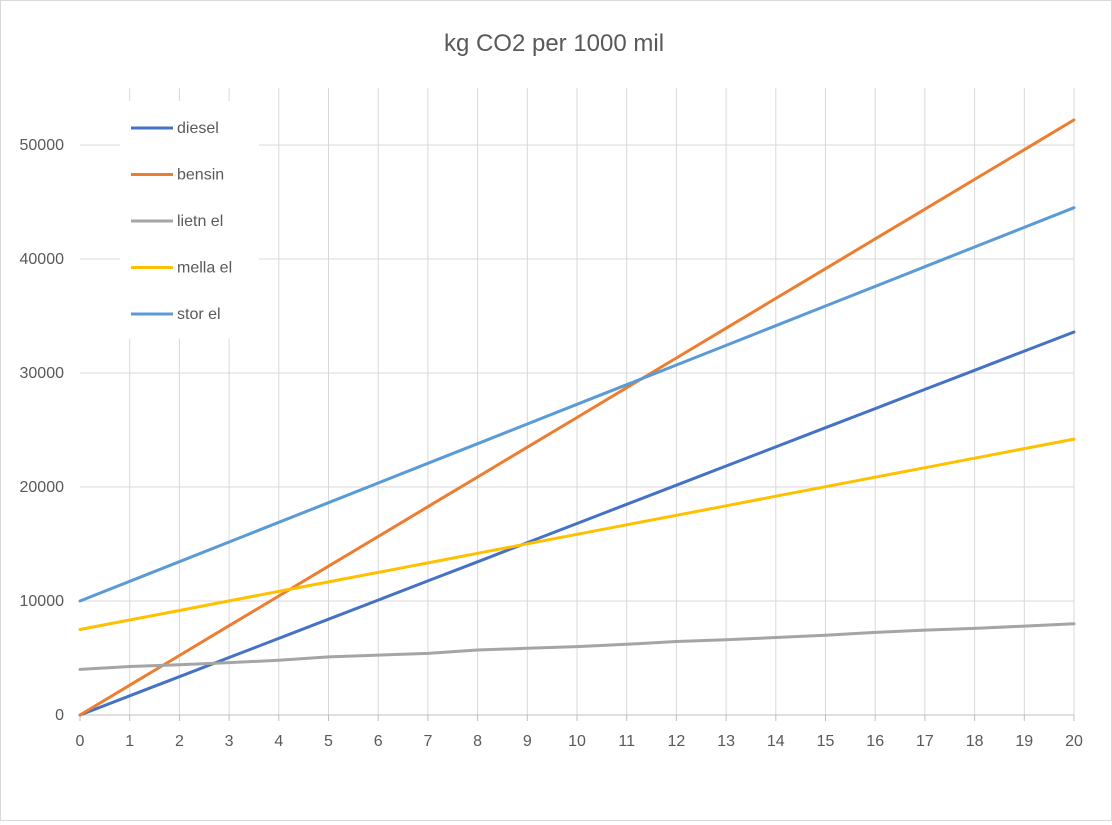 The image size is (1112, 825). What do you see at coordinates (427, 741) in the screenshot?
I see `x-tick-label: 7` at bounding box center [427, 741].